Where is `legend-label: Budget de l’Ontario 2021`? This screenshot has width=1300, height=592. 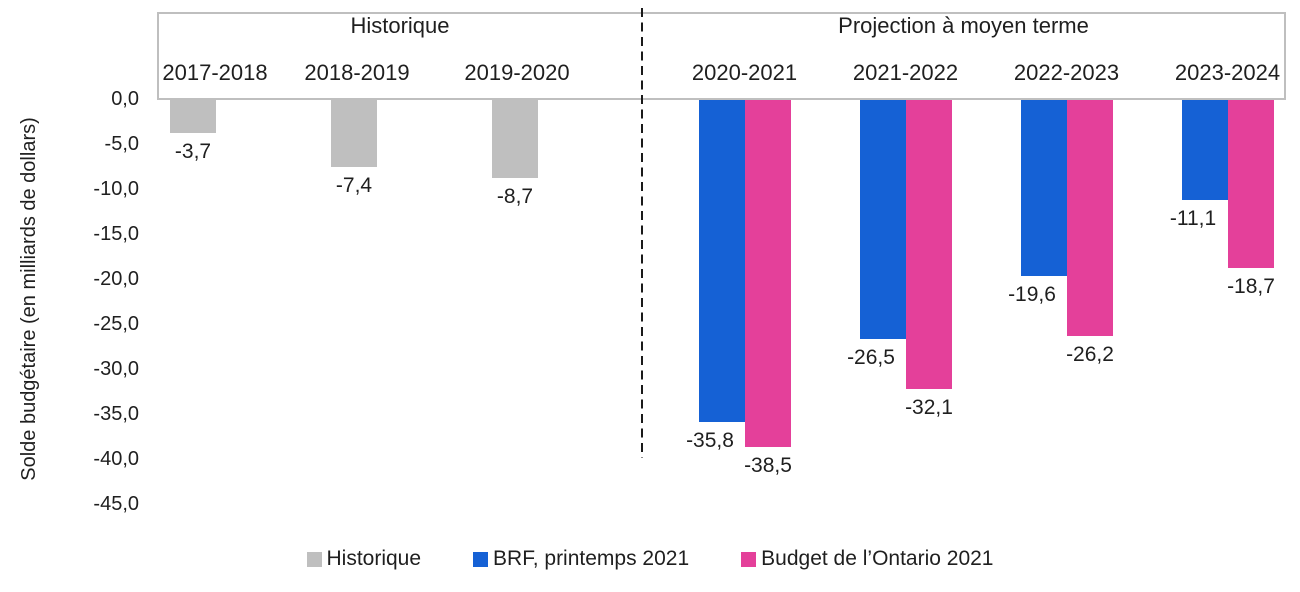
legend-label: Budget de l’Ontario 2021 is located at coordinates (877, 558).